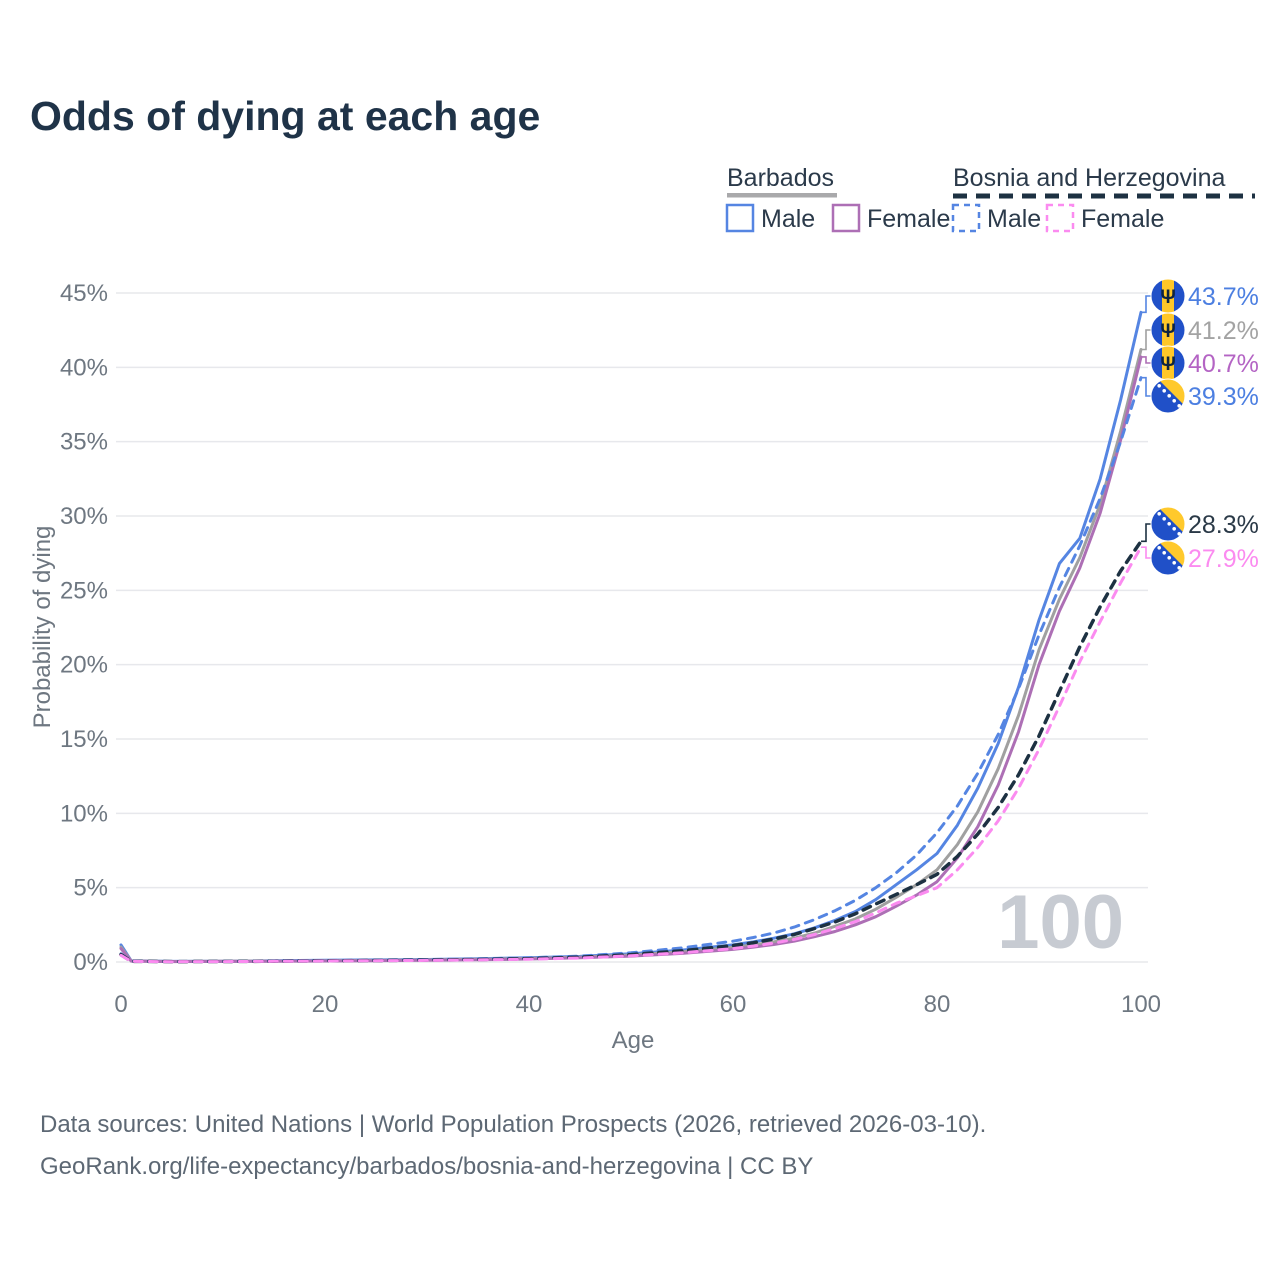  What do you see at coordinates (90, 888) in the screenshot?
I see `y-tick-label: 5%` at bounding box center [90, 888].